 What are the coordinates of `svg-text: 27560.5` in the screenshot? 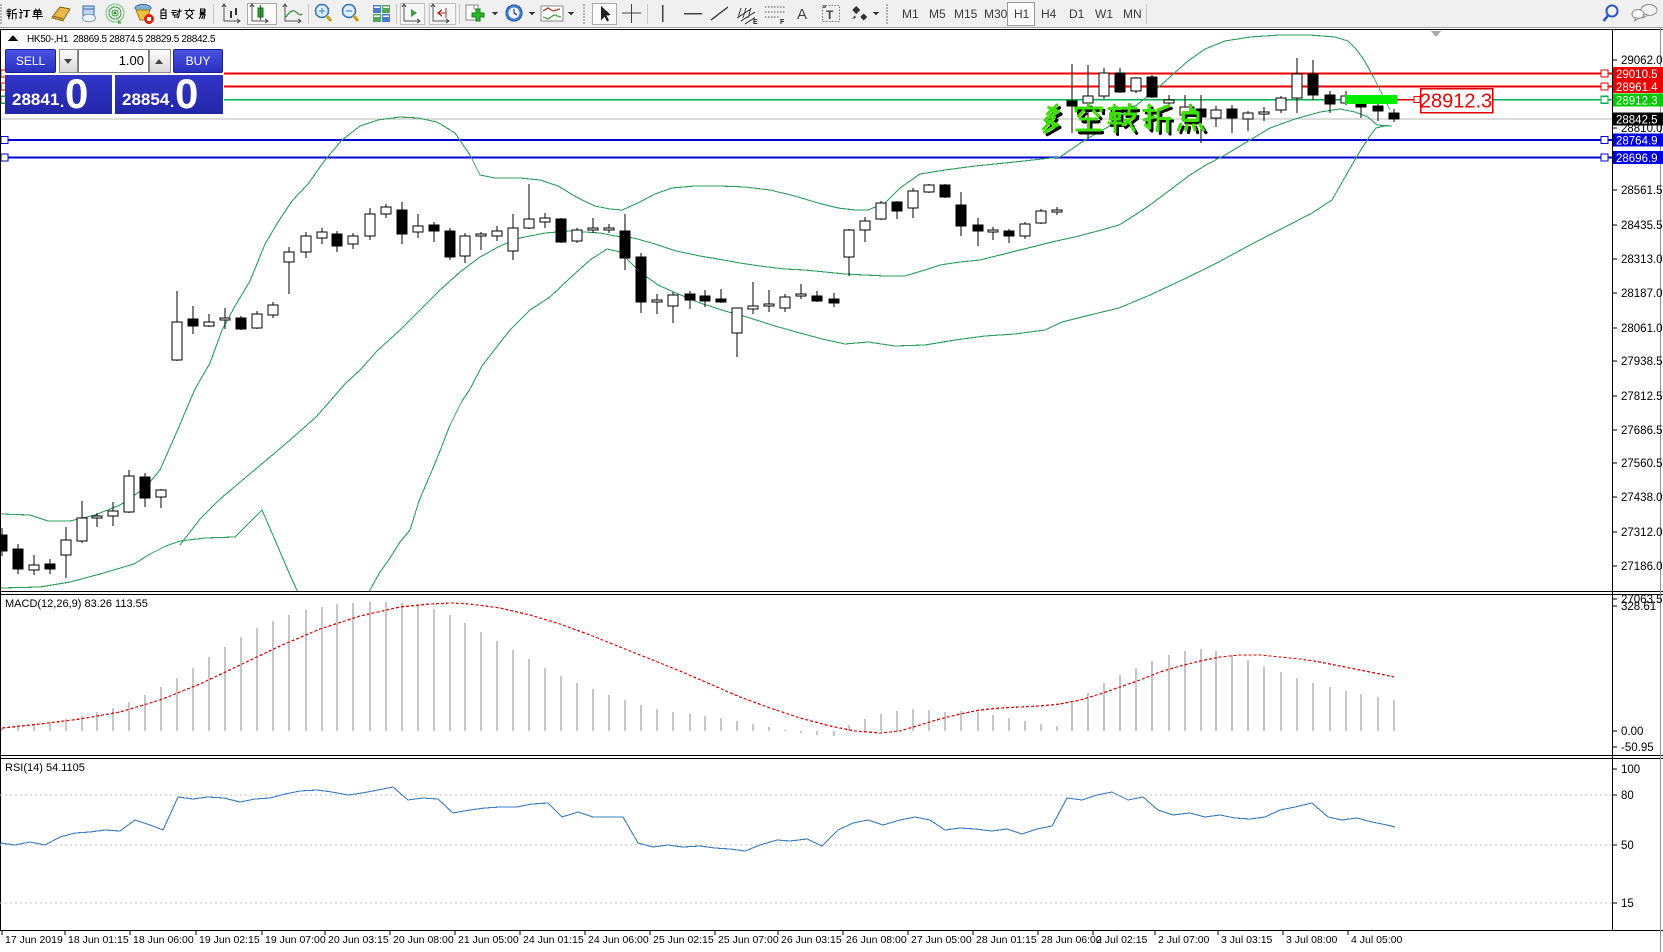 It's located at (1642, 464).